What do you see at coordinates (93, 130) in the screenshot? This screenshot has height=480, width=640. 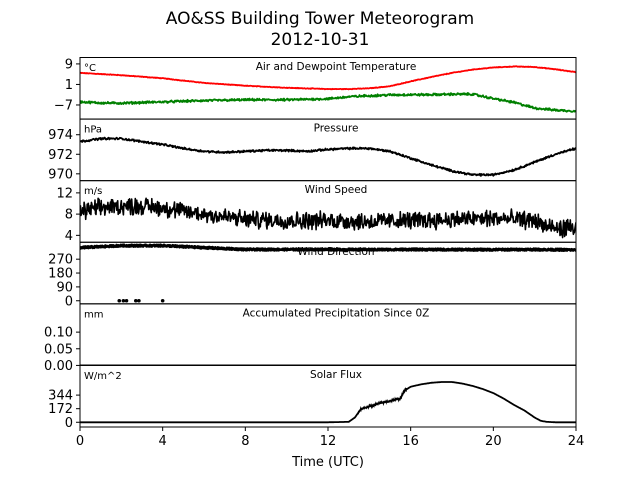 I see `unit-label-pressure: hPa` at bounding box center [93, 130].